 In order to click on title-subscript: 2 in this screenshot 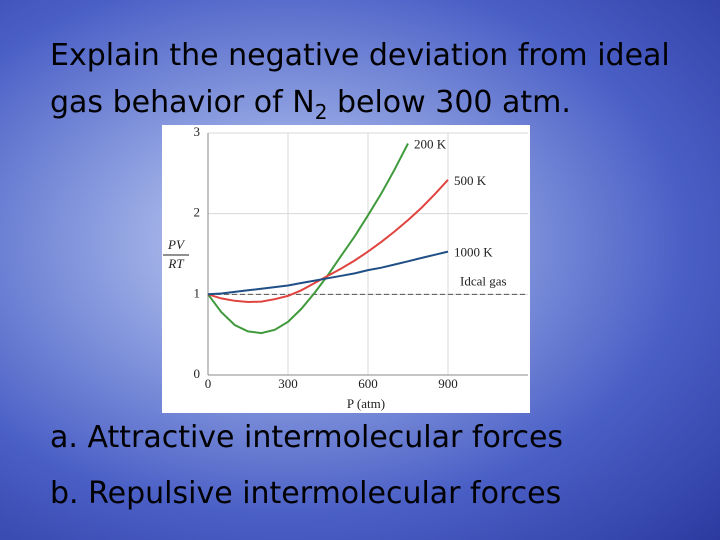, I will do `click(321, 112)`.